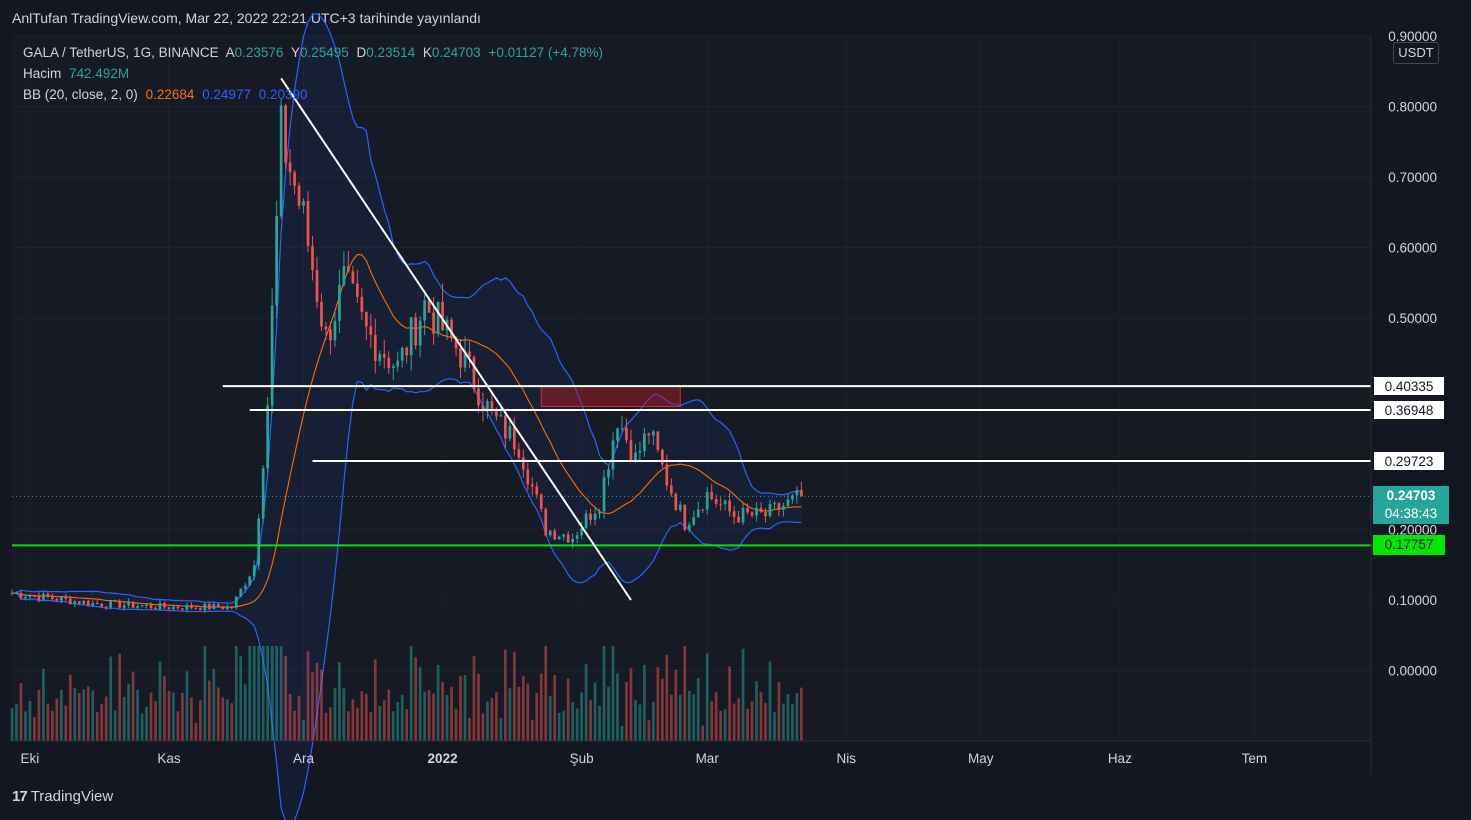 This screenshot has height=820, width=1471. What do you see at coordinates (1255, 758) in the screenshot?
I see `time-tick-label: Tem` at bounding box center [1255, 758].